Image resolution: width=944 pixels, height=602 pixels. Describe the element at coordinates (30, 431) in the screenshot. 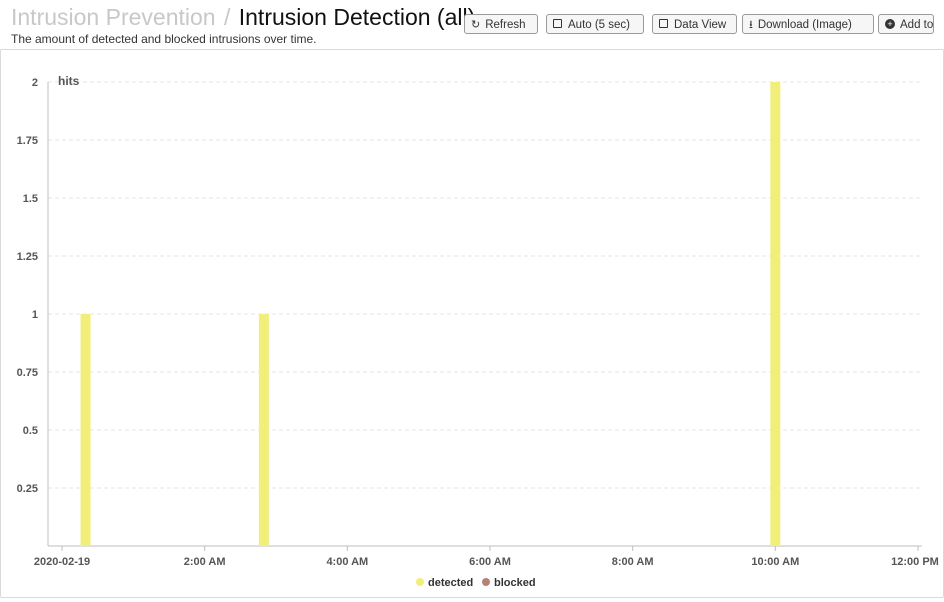

I see `y-tick-label: 0.5` at that location.